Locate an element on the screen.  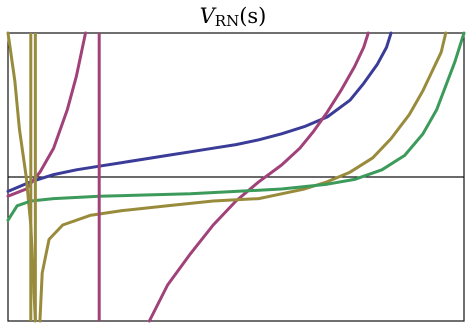
chart-title-symbol: V is located at coordinates (208, 16).